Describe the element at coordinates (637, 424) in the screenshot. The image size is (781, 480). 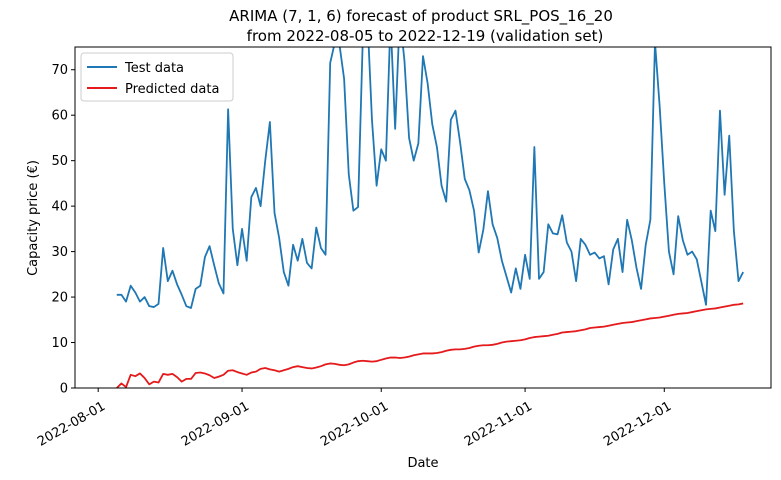
I see `x-tick-label: 2022-12-01` at that location.